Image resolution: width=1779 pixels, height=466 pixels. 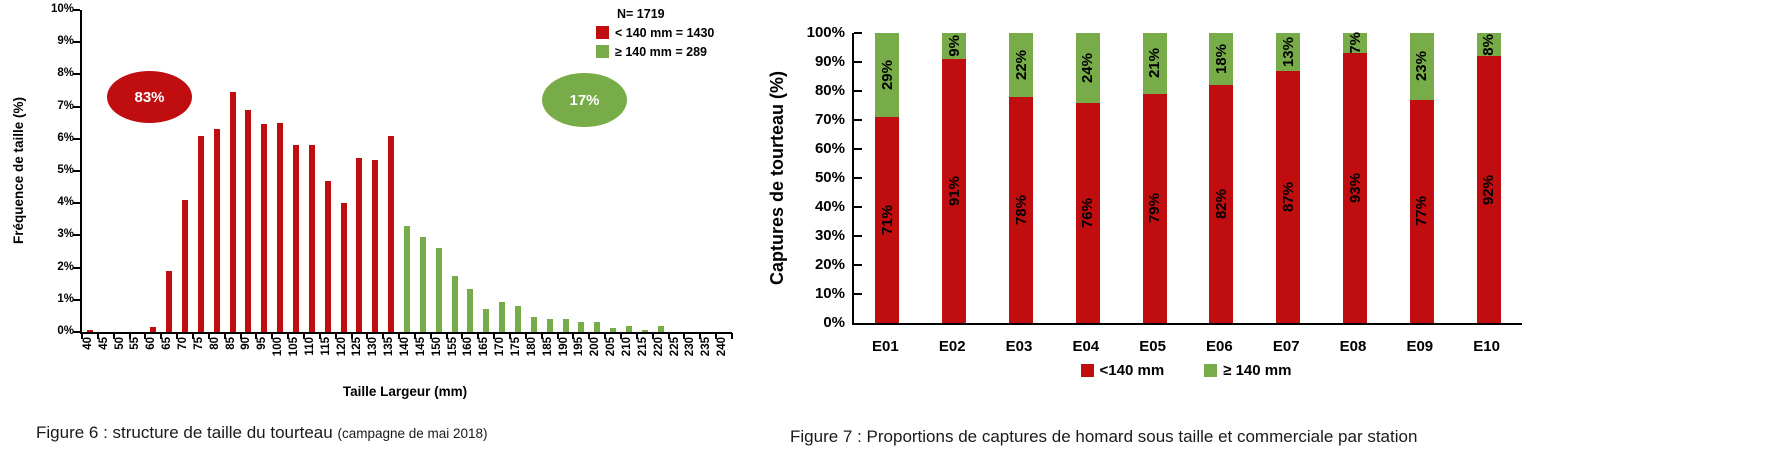 What do you see at coordinates (613, 330) in the screenshot?
I see `bar-205mm` at bounding box center [613, 330].